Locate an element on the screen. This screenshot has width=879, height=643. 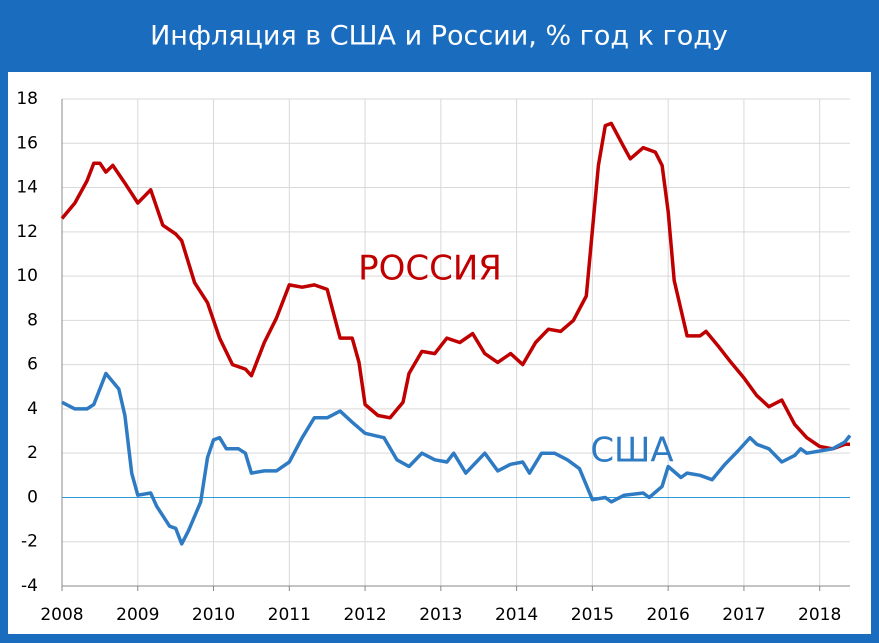
x-tick-label: 2017 is located at coordinates (743, 615).